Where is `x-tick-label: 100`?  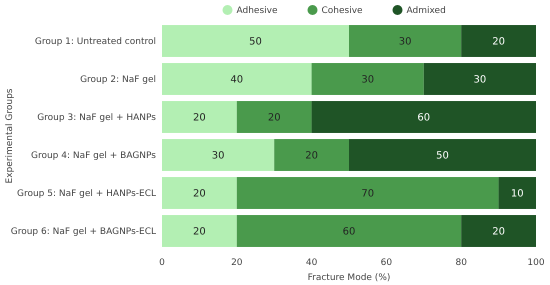 x-tick-label: 100 is located at coordinates (536, 263).